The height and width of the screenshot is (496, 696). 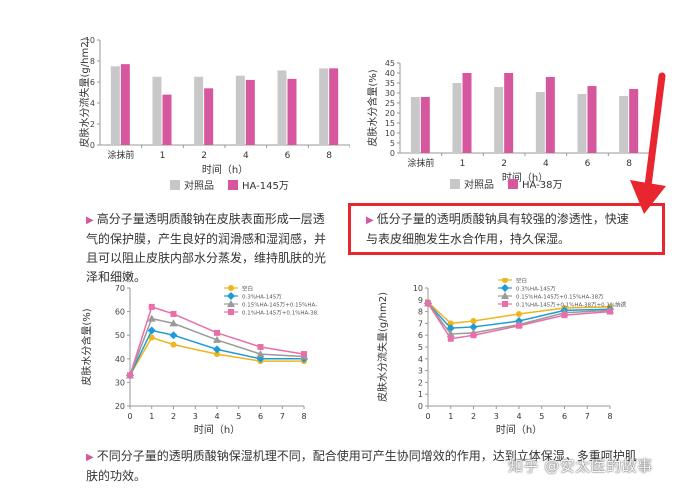 What do you see at coordinates (420, 323) in the screenshot?
I see `y-tick-label: 7` at bounding box center [420, 323].